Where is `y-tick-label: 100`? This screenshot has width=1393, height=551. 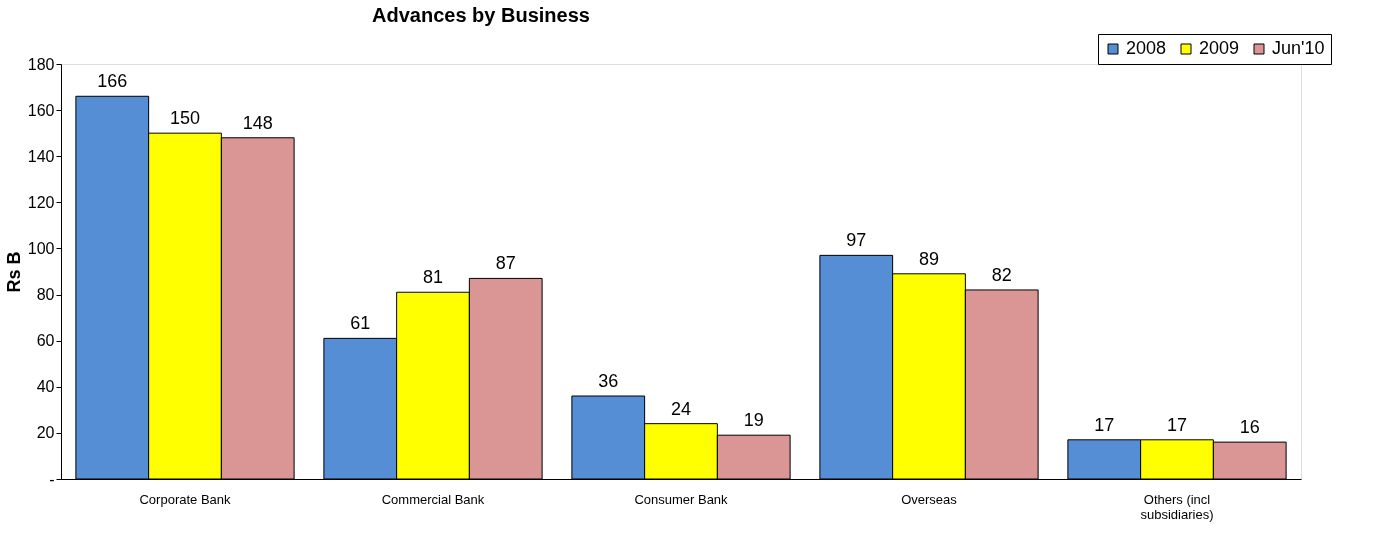
y-tick-label: 100 is located at coordinates (41, 248).